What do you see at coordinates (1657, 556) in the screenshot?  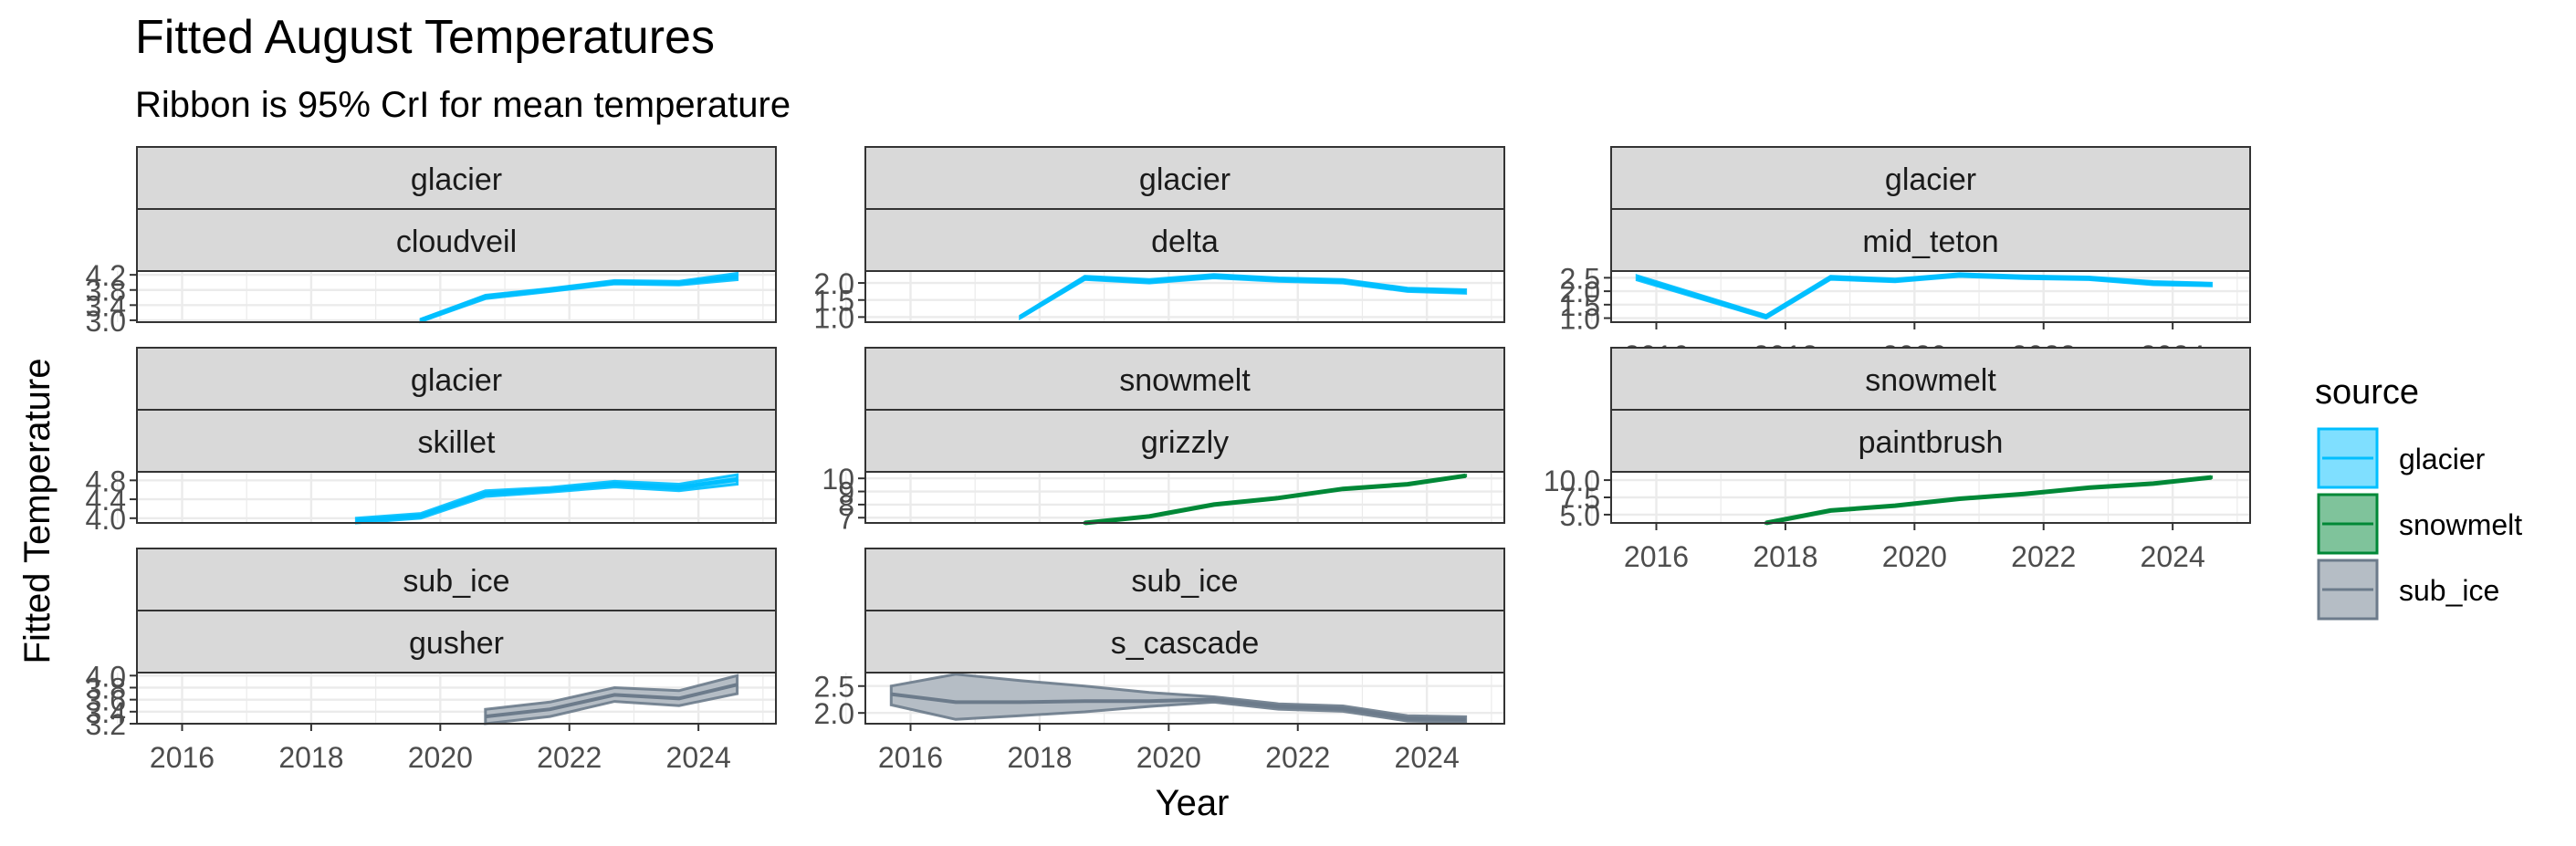 I see `x-tick-label: 2016` at bounding box center [1657, 556].